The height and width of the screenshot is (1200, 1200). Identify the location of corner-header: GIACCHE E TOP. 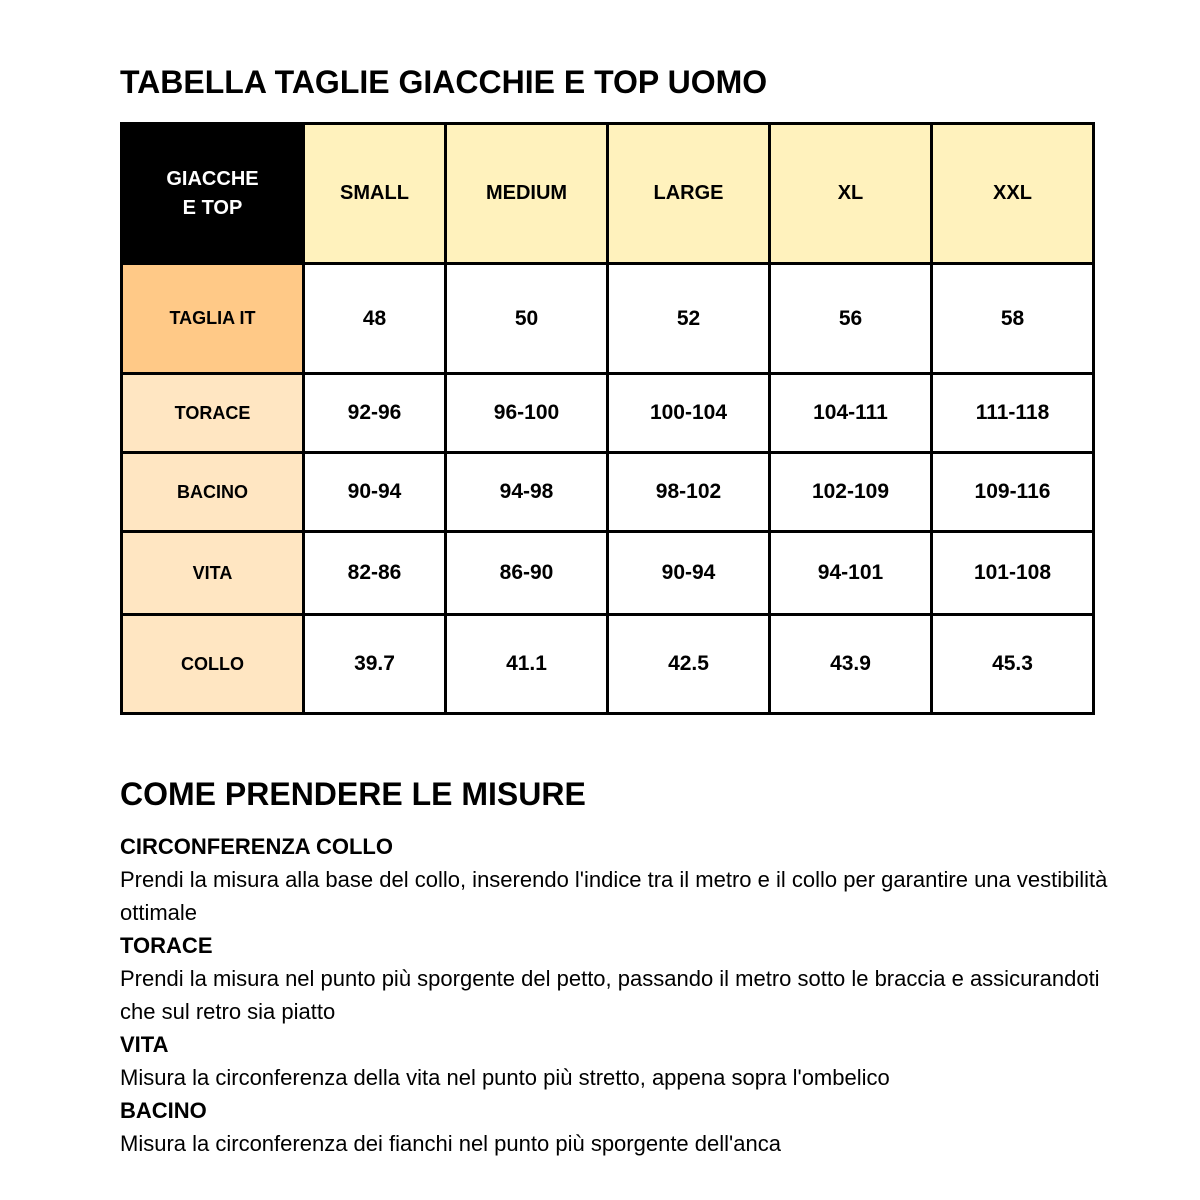
(212, 193).